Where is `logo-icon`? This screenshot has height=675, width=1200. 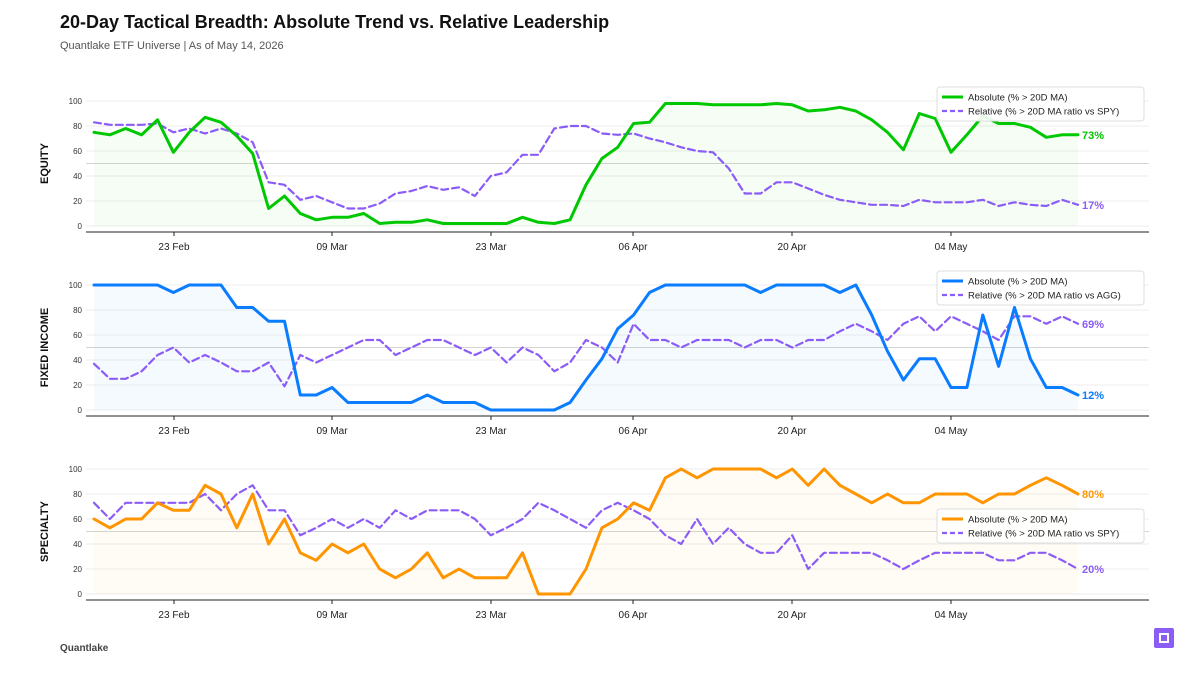
logo-icon is located at coordinates (1164, 638).